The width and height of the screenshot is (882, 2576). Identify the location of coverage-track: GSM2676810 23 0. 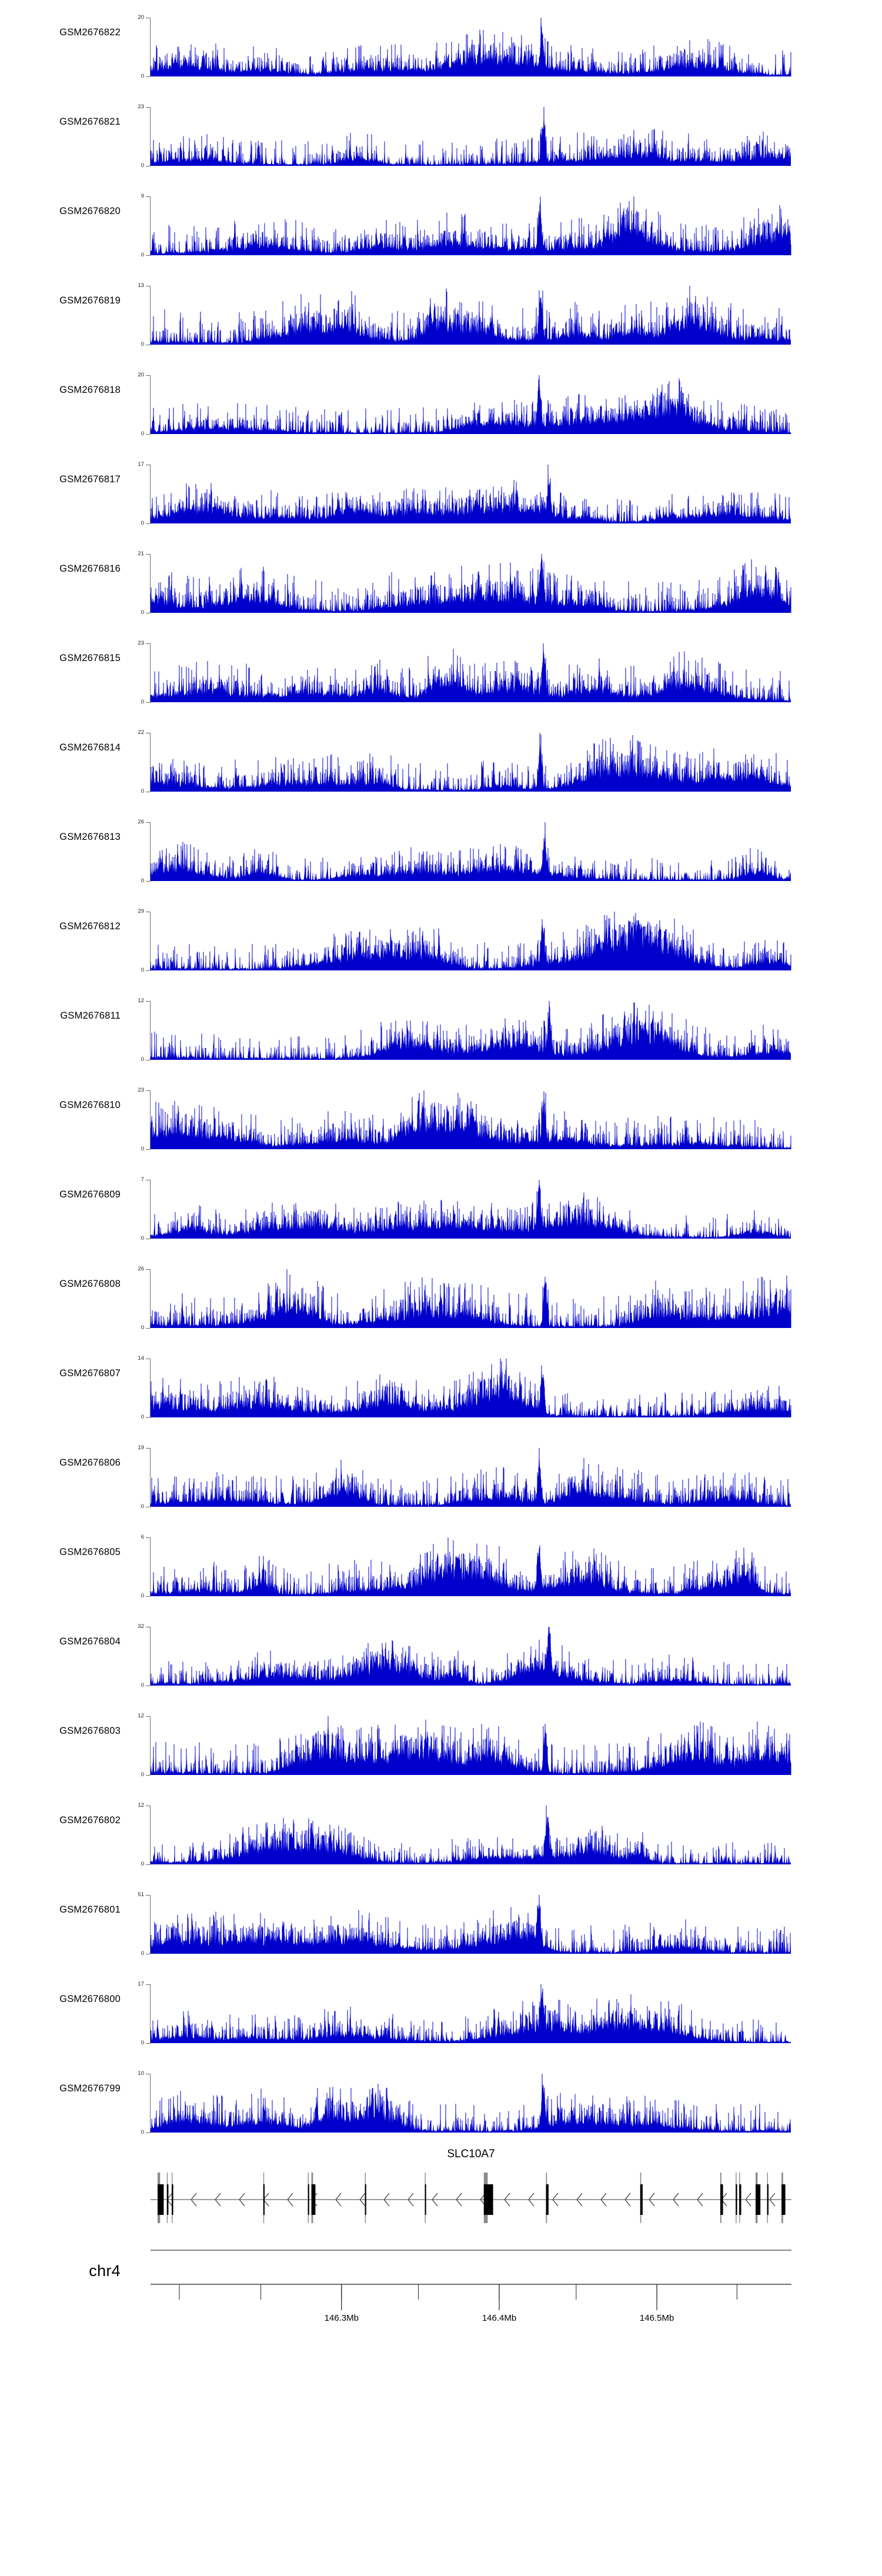
(441, 1117).